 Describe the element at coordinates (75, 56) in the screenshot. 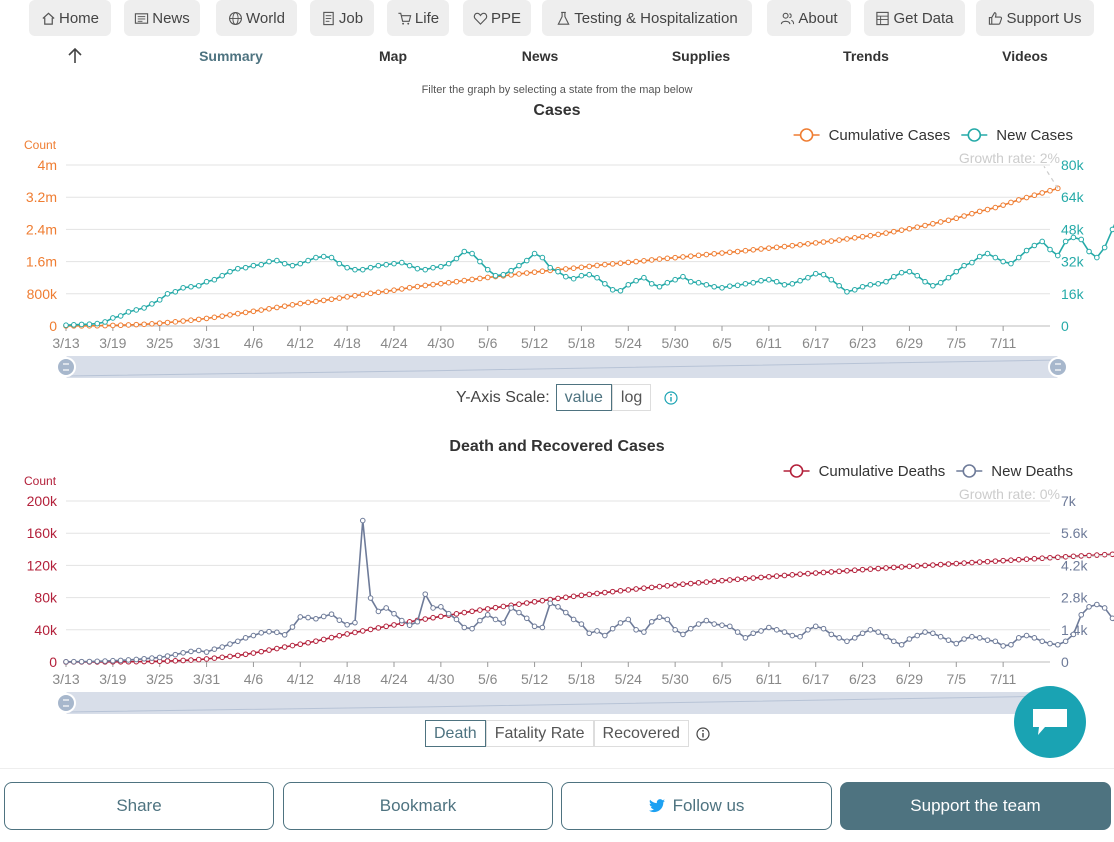

I see `arrow-up-icon` at that location.